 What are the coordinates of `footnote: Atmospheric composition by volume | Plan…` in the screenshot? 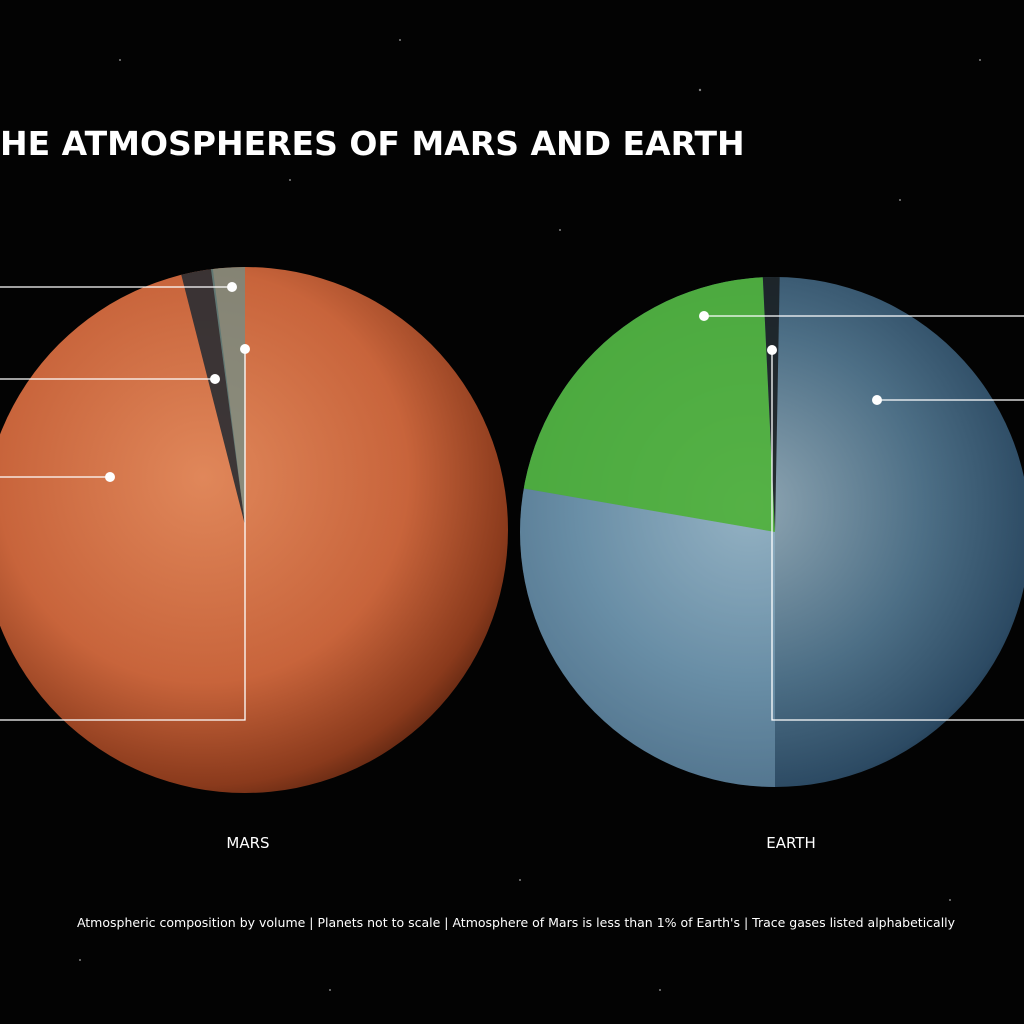 It's located at (516, 922).